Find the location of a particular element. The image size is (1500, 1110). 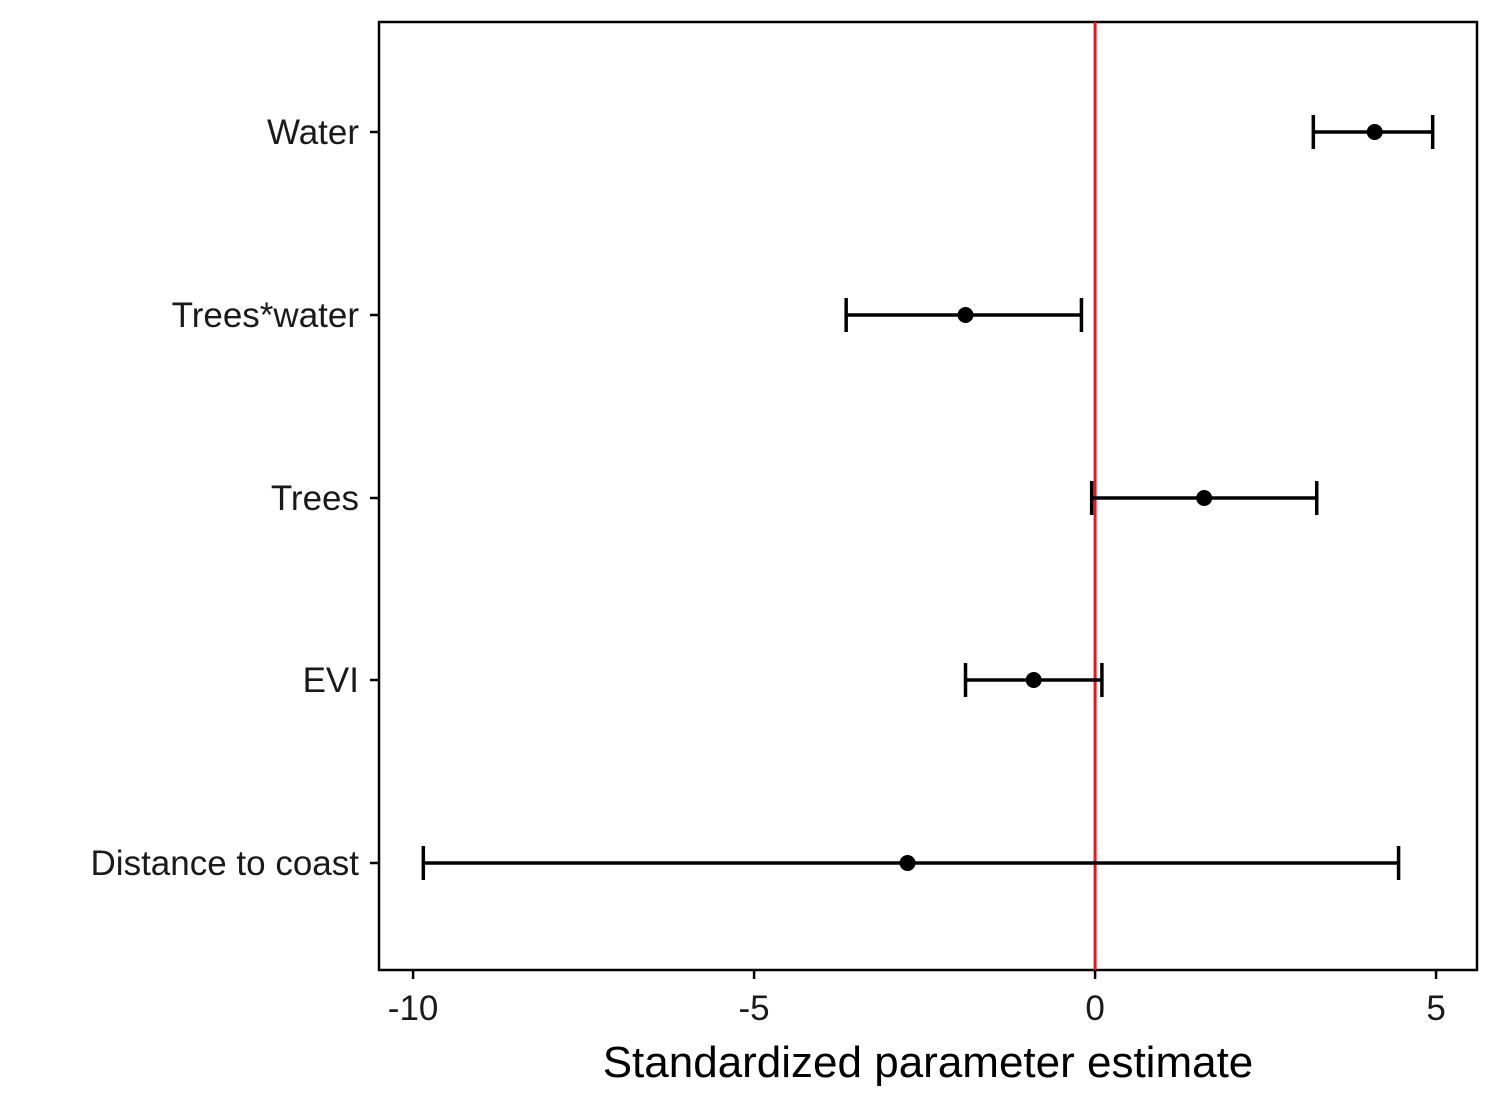

y-tick-label: Water is located at coordinates (313, 132).